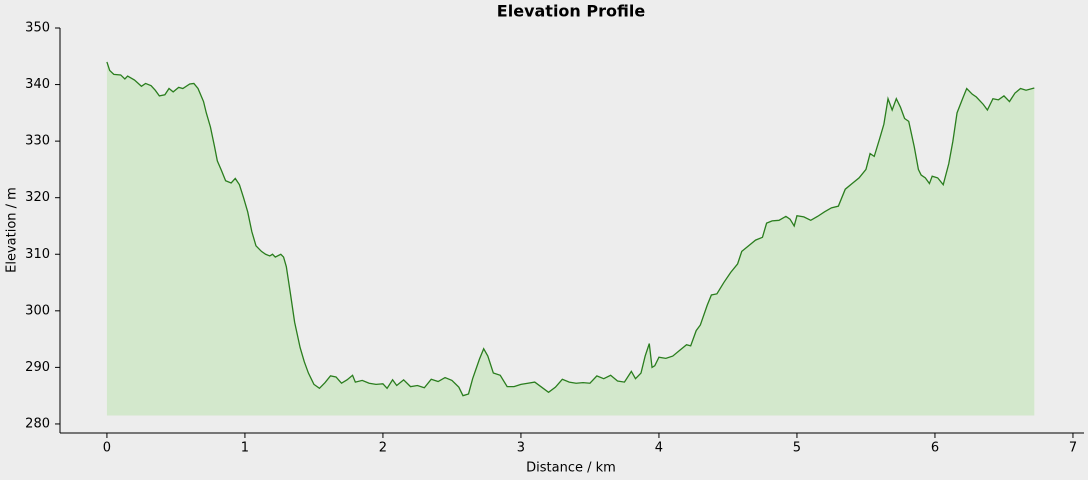 The width and height of the screenshot is (1088, 480). What do you see at coordinates (37, 84) in the screenshot?
I see `y-tick-label: 340` at bounding box center [37, 84].